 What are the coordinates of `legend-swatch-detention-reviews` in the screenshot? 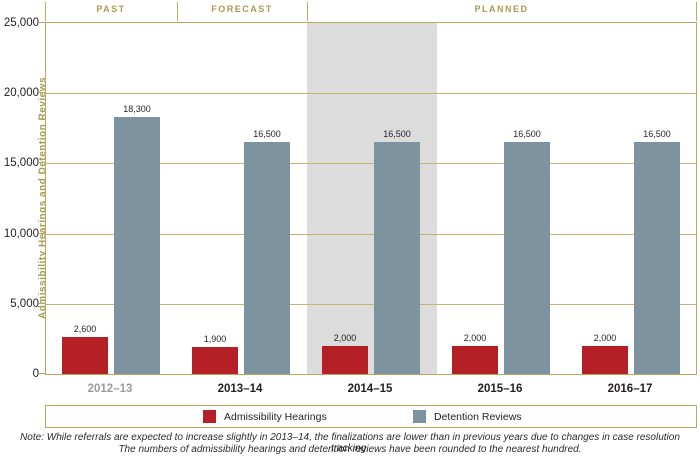 It's located at (419, 416).